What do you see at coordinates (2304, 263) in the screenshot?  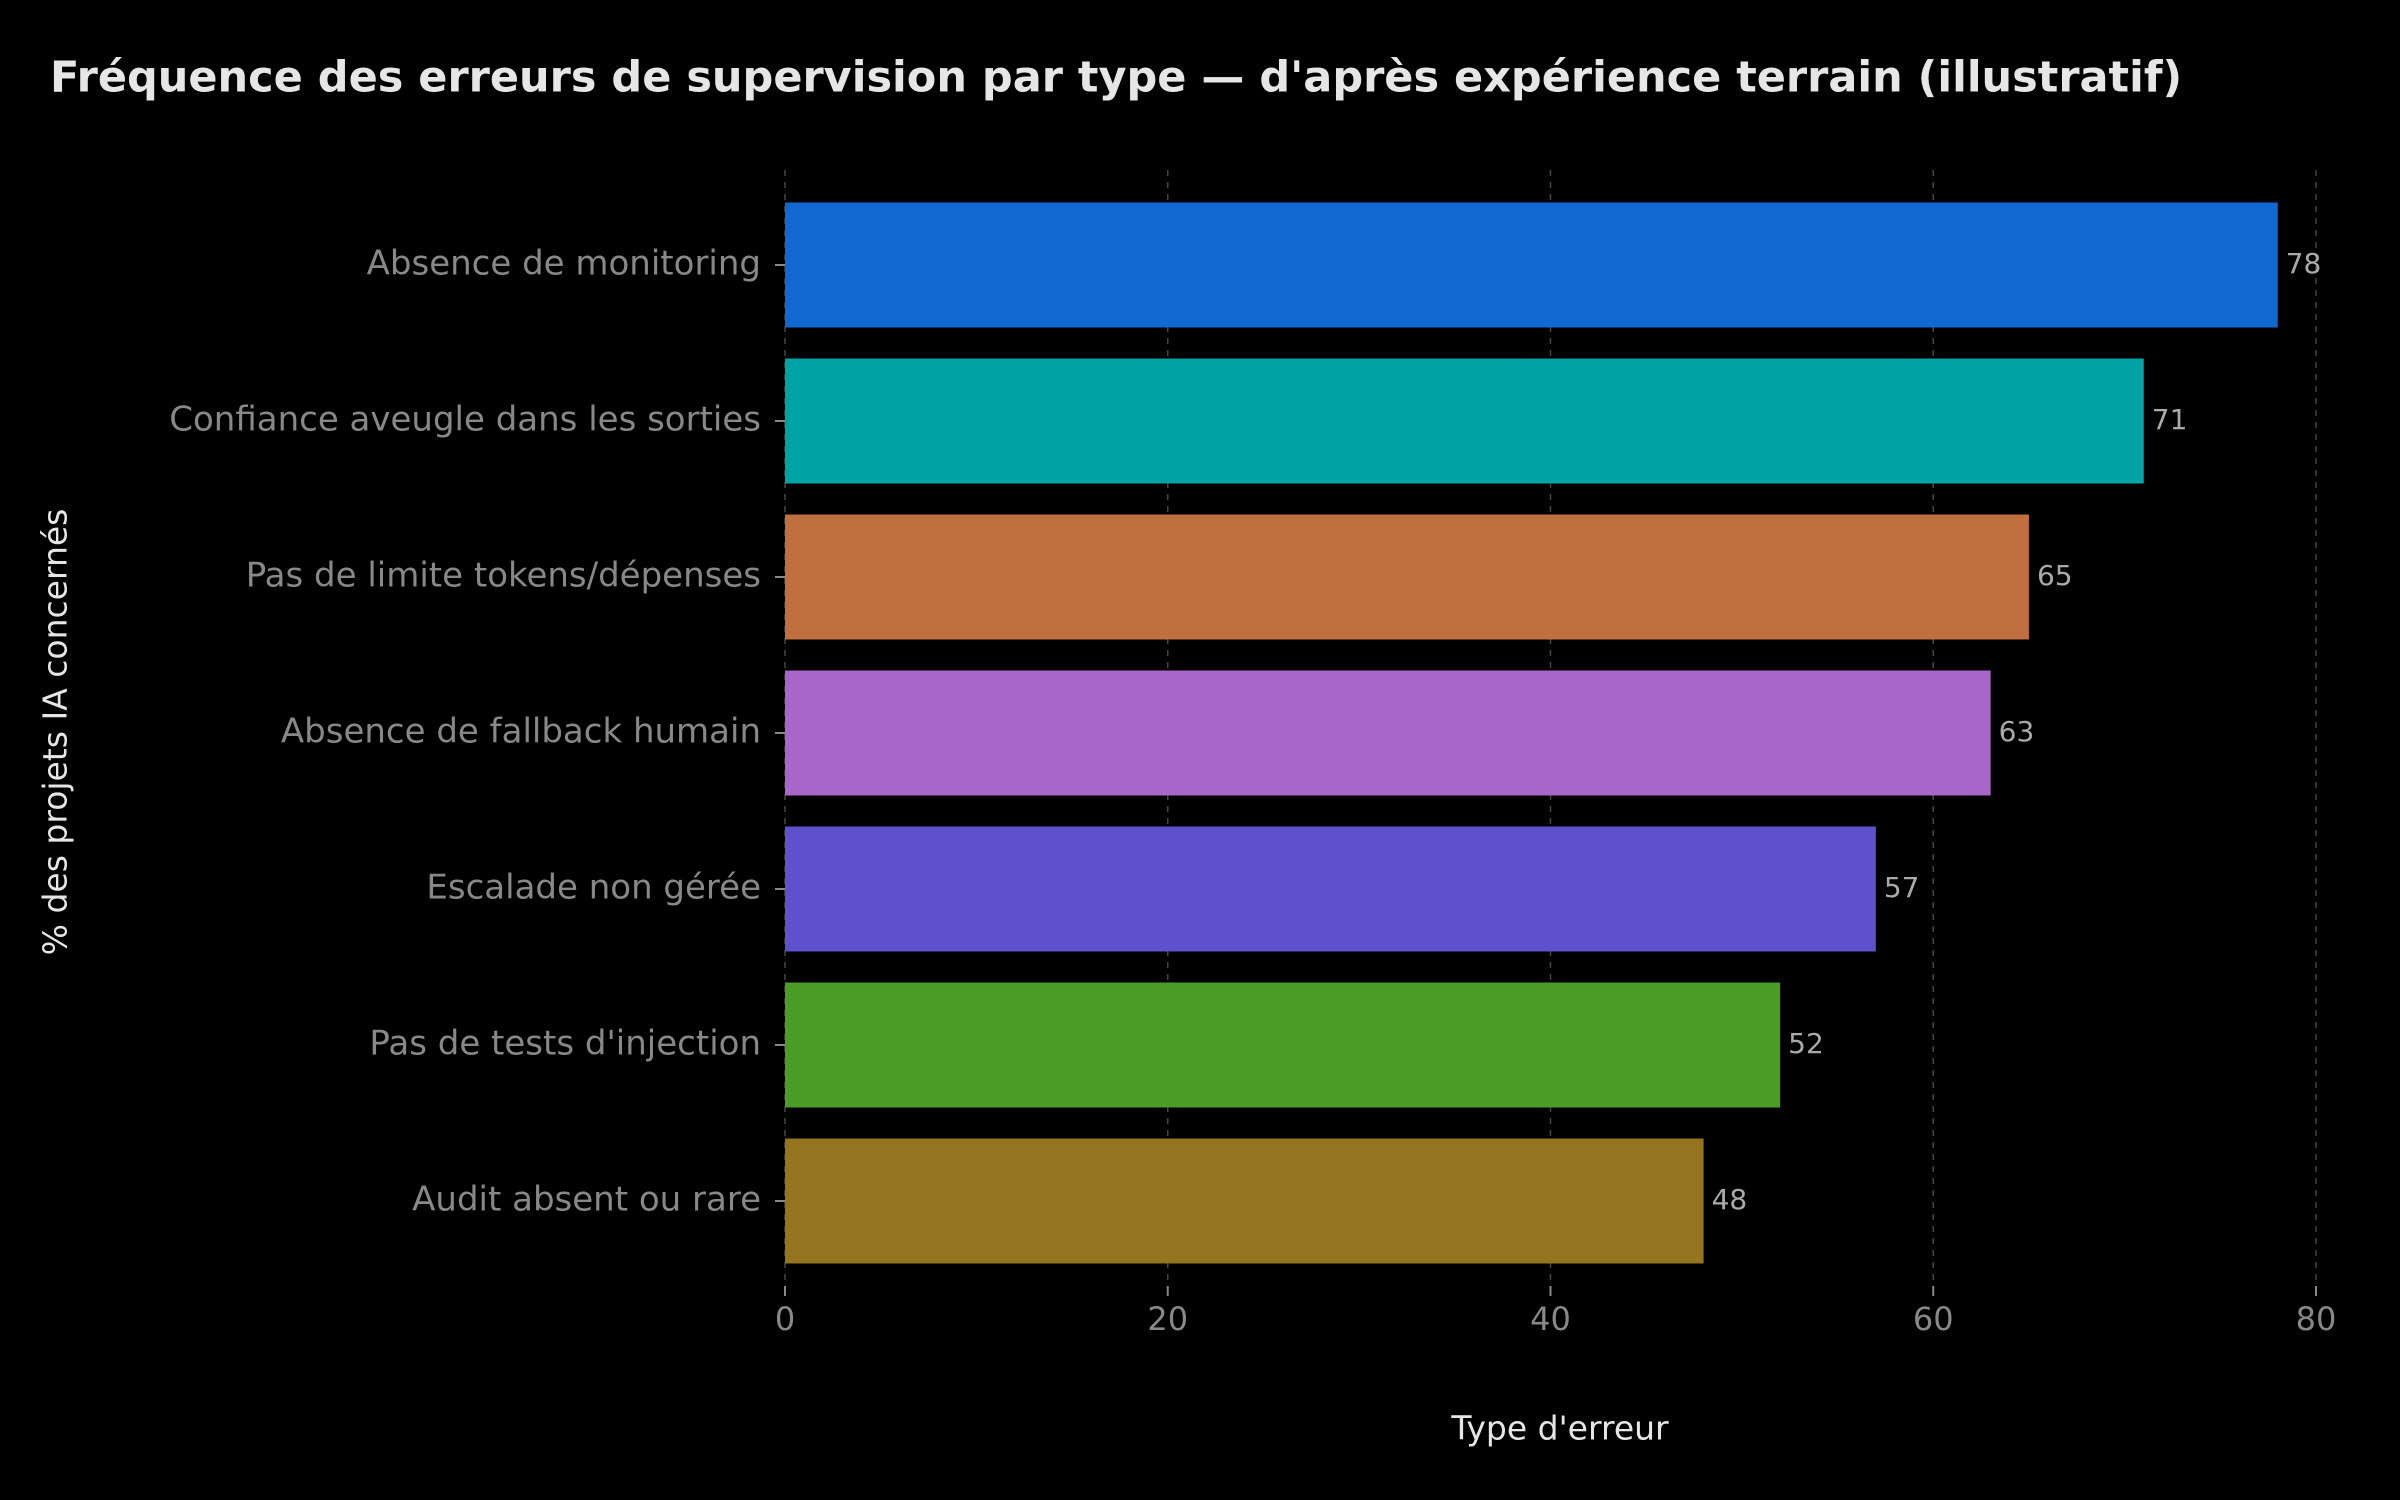 I see `value-label: 78` at bounding box center [2304, 263].